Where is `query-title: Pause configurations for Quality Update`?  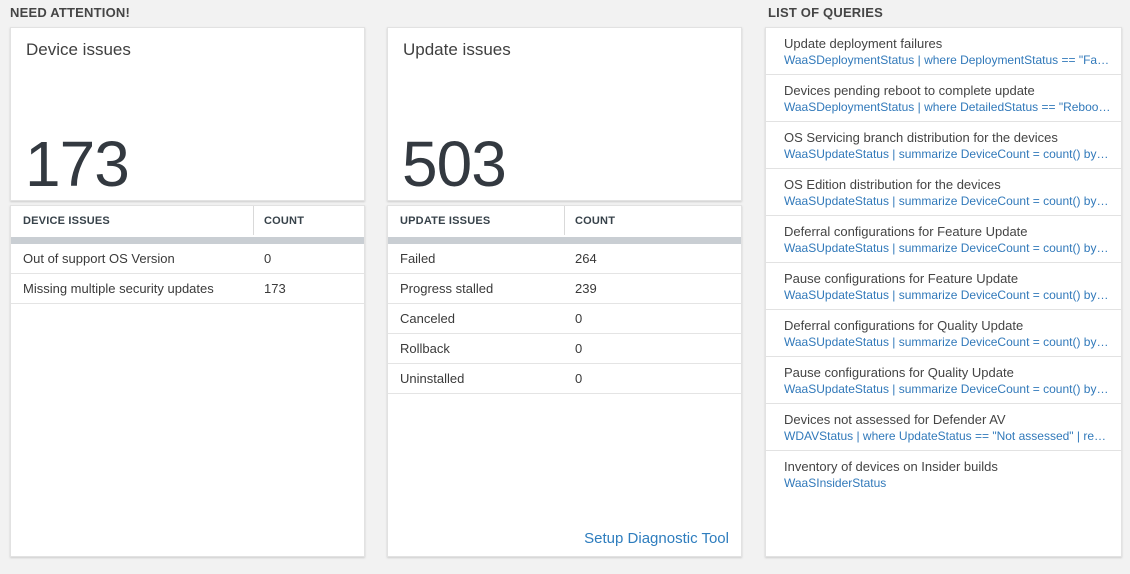
query-title: Pause configurations for Quality Update is located at coordinates (899, 372).